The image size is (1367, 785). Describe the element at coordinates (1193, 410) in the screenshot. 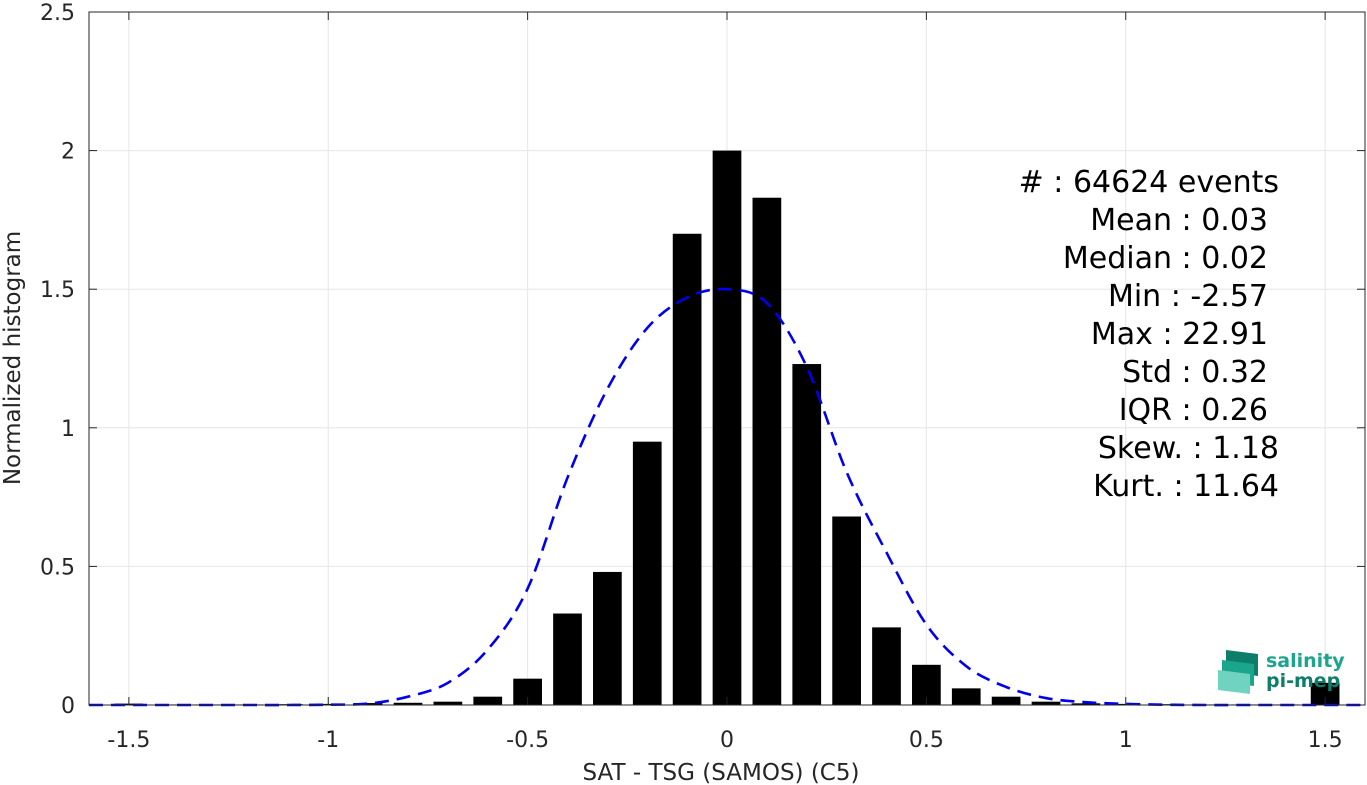

I see `stat-line: IQR : 0.26` at that location.